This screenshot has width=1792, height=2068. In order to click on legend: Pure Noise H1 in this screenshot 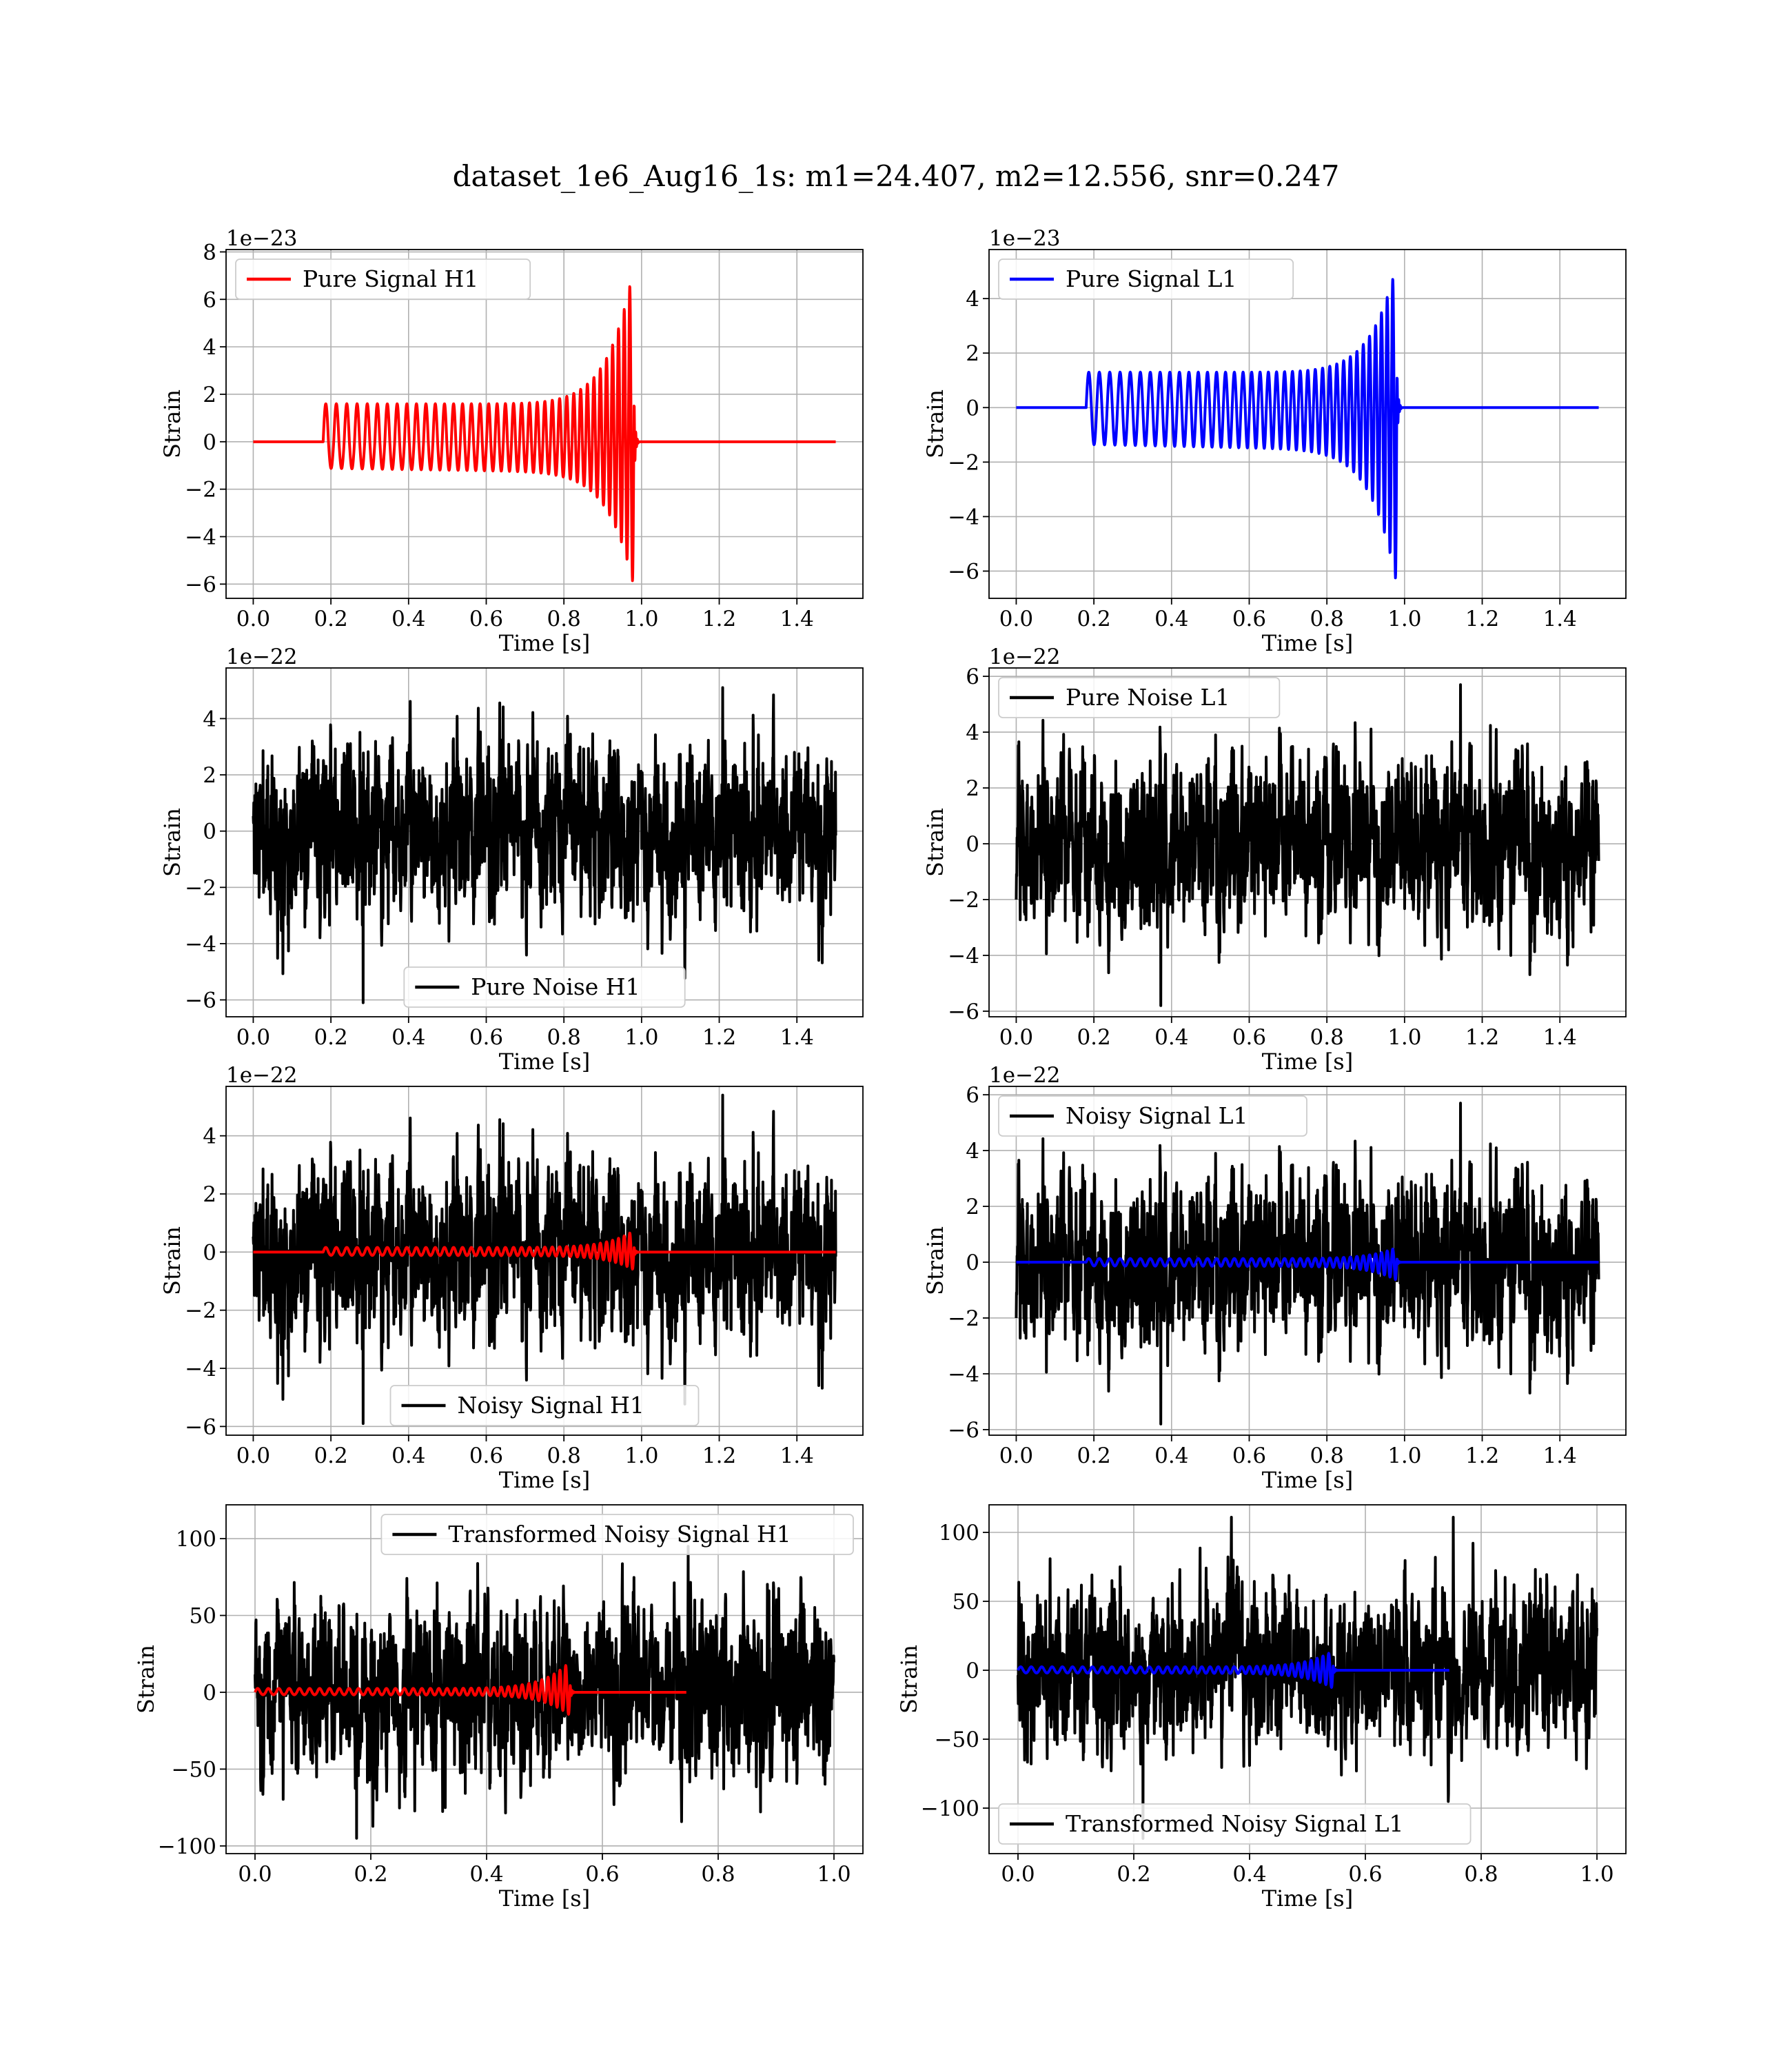, I will do `click(544, 987)`.